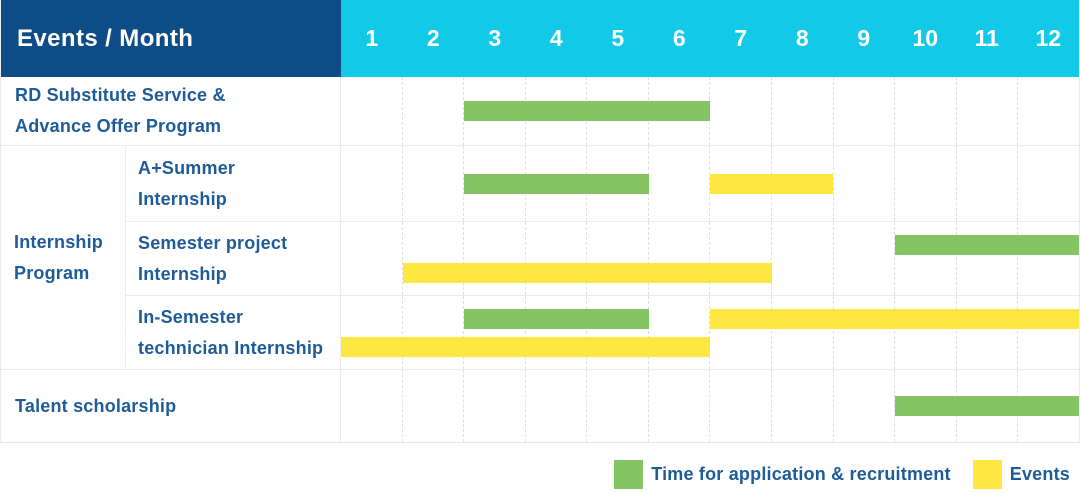  What do you see at coordinates (96, 405) in the screenshot?
I see `row-label-line: Talent scholarship` at bounding box center [96, 405].